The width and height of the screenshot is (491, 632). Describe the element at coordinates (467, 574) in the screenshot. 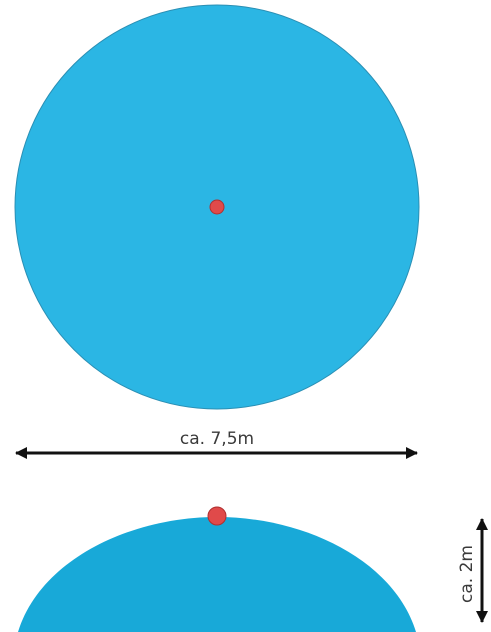

I see `height-label: ca. 2m` at that location.